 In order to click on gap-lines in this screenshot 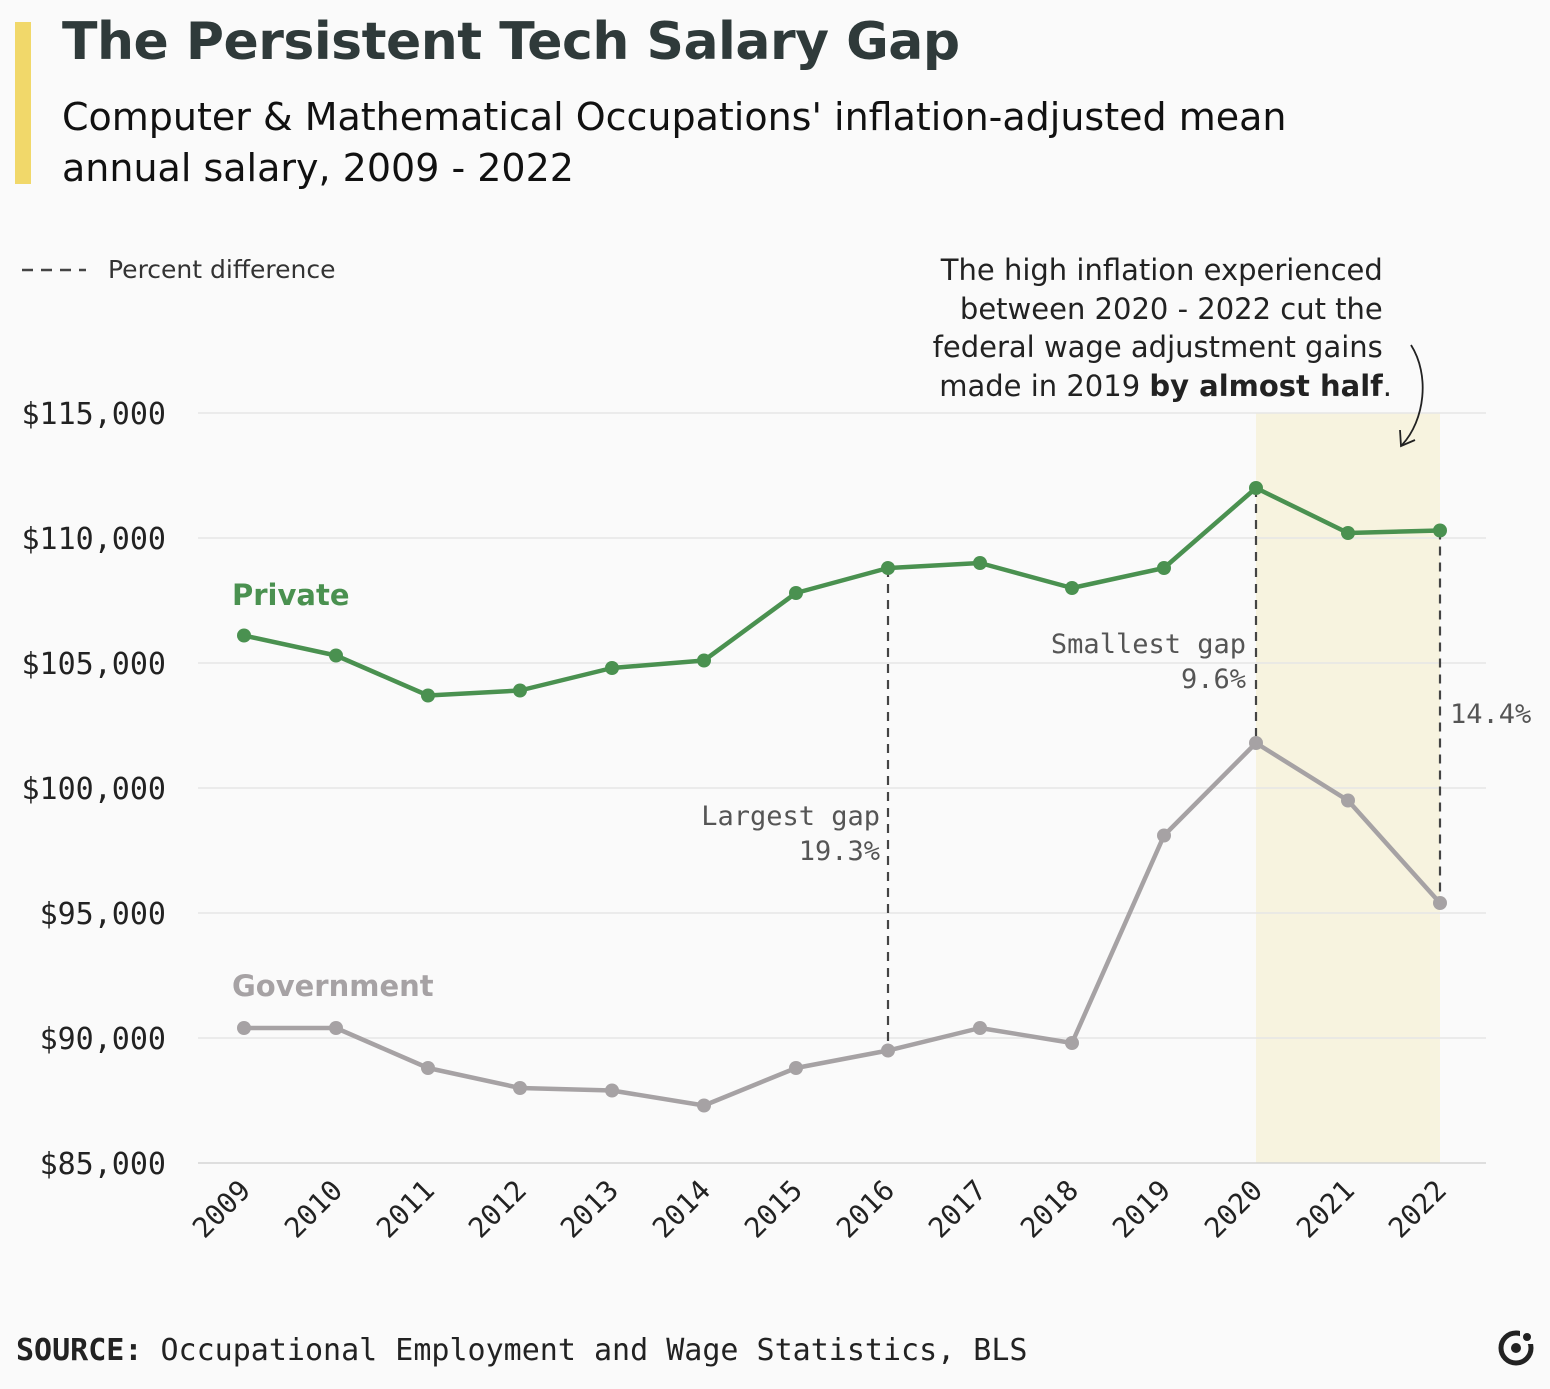, I will do `click(1164, 769)`.